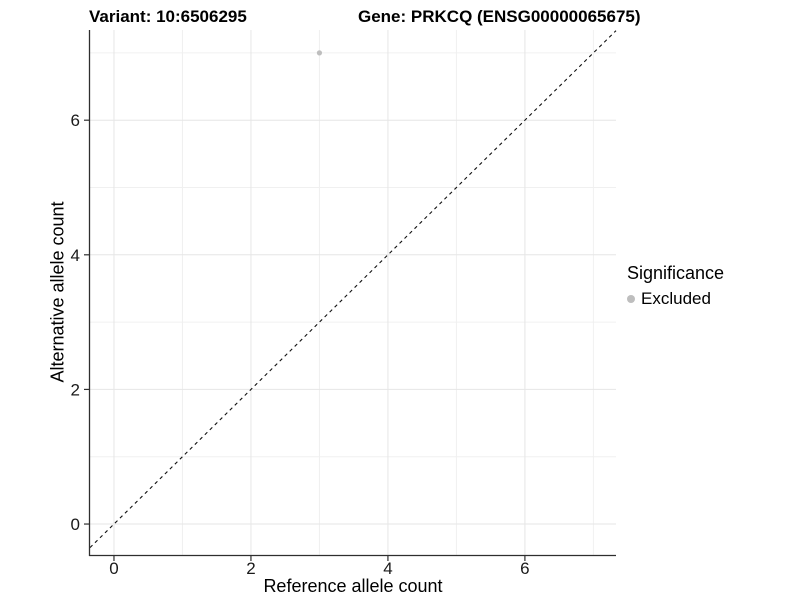  I want to click on y-tick-label: 6, so click(75, 120).